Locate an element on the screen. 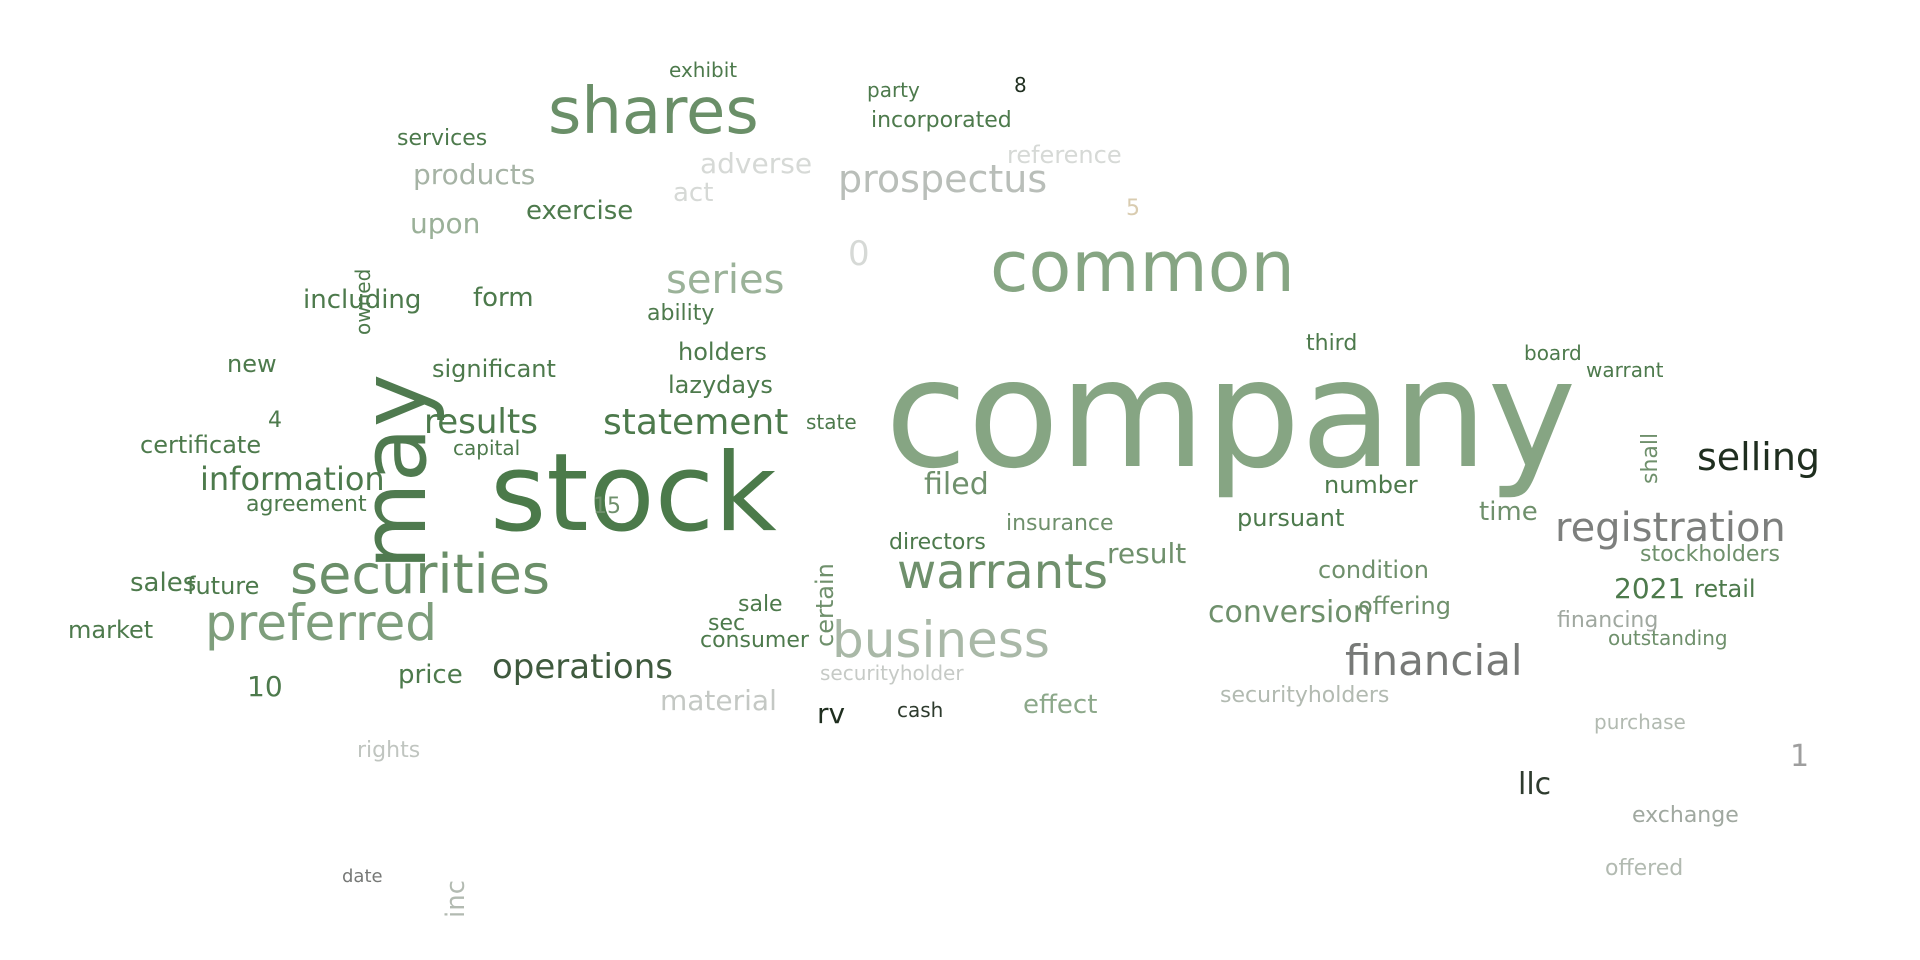 The image size is (1920, 960). cloud-word: statement is located at coordinates (696, 422).